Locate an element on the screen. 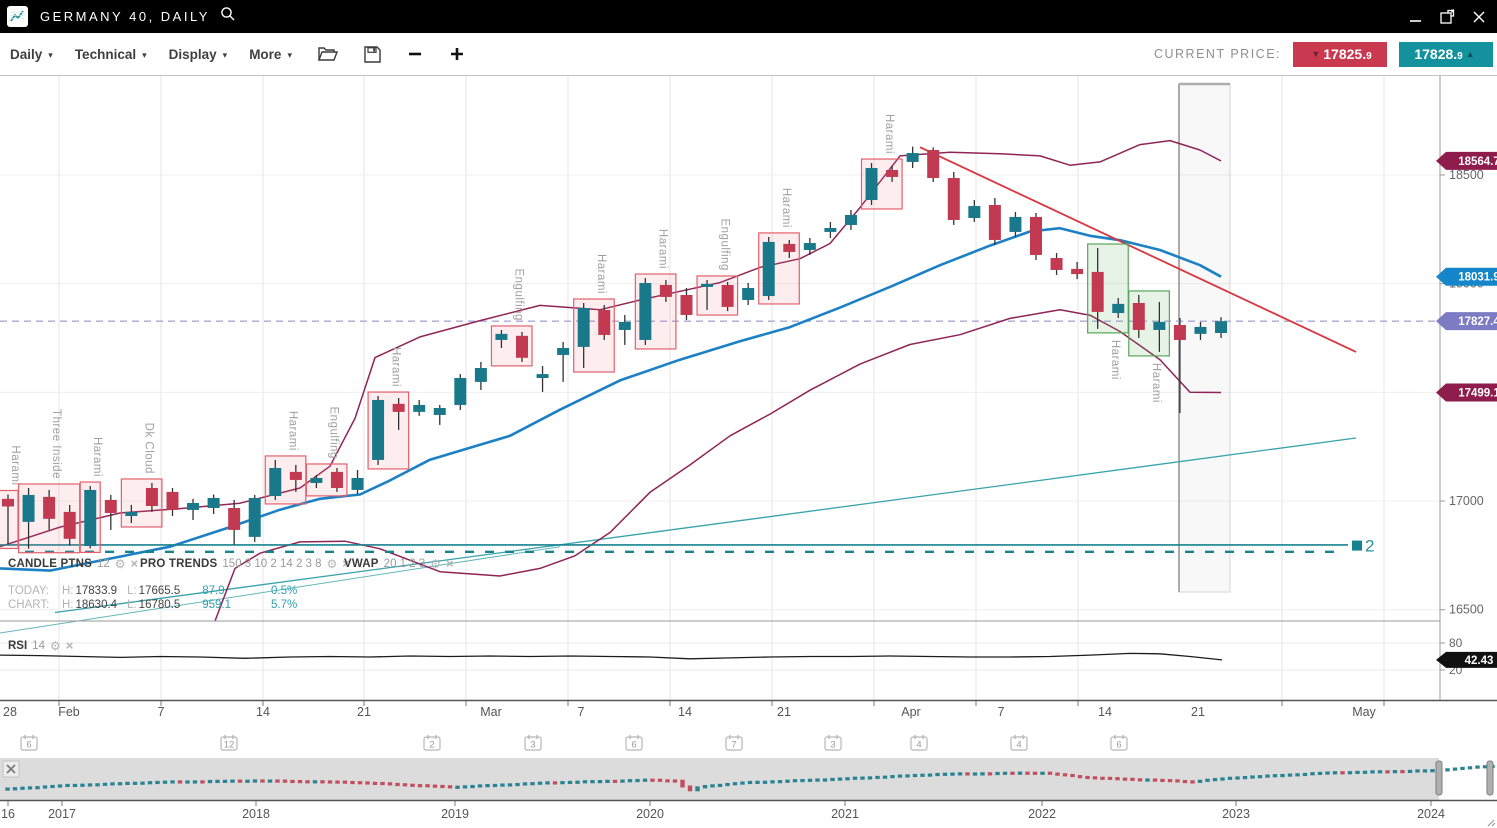  search-icon is located at coordinates (228, 16).